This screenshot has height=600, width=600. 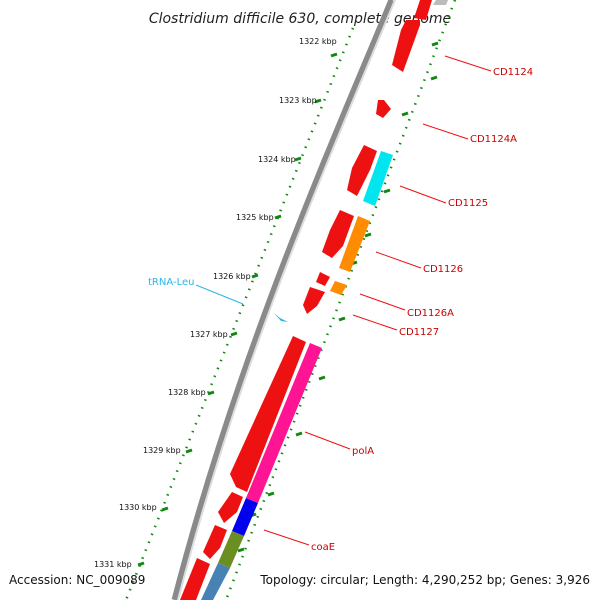 I want to click on tick-label: 1323 kbp, so click(x=298, y=100).